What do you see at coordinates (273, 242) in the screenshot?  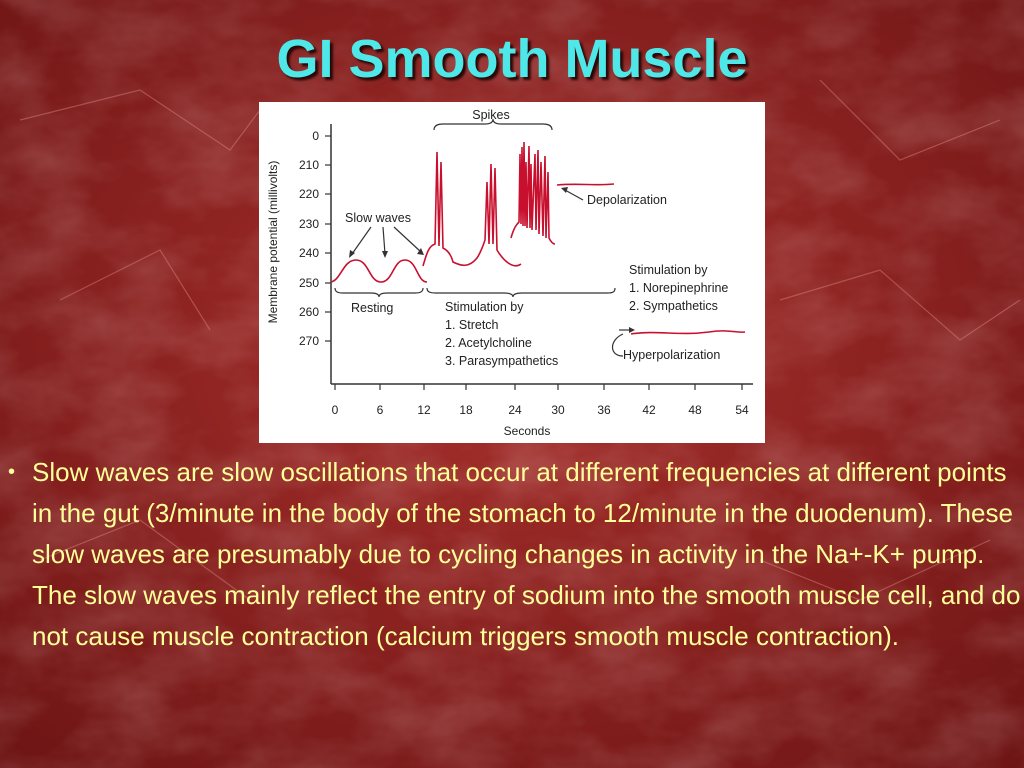 I see `y-axis-label: Membrane potential (millivolts)` at bounding box center [273, 242].